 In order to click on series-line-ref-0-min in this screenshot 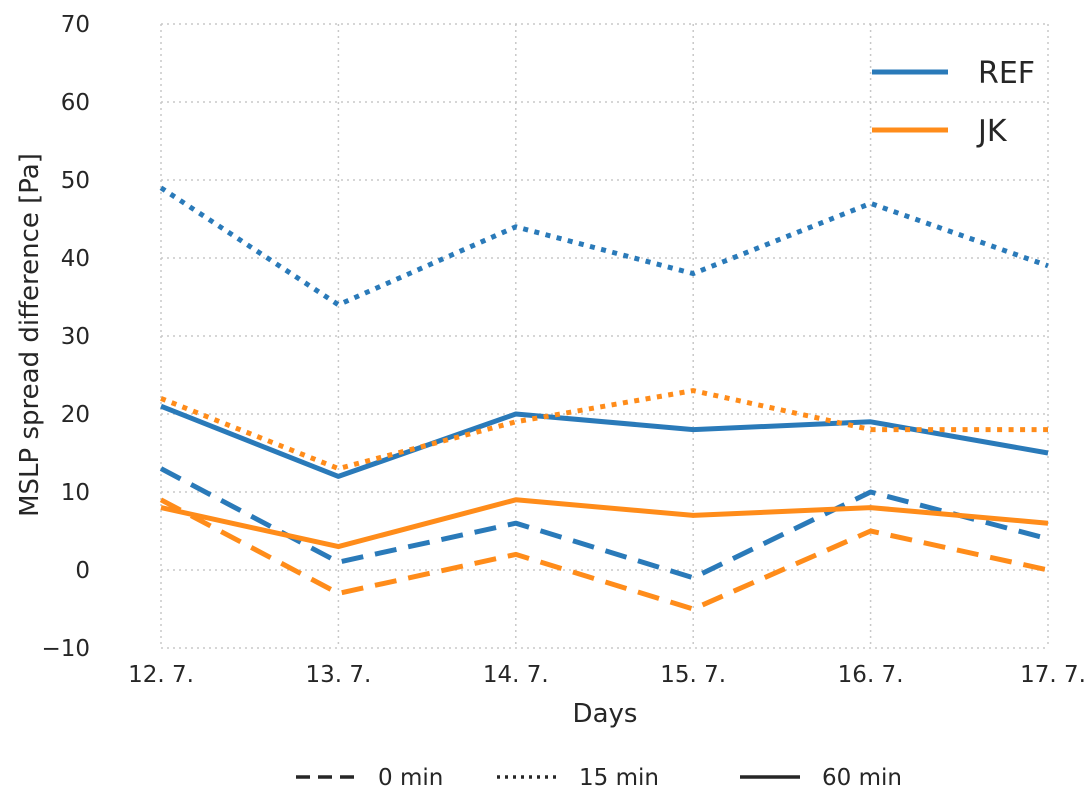, I will do `click(604, 523)`.